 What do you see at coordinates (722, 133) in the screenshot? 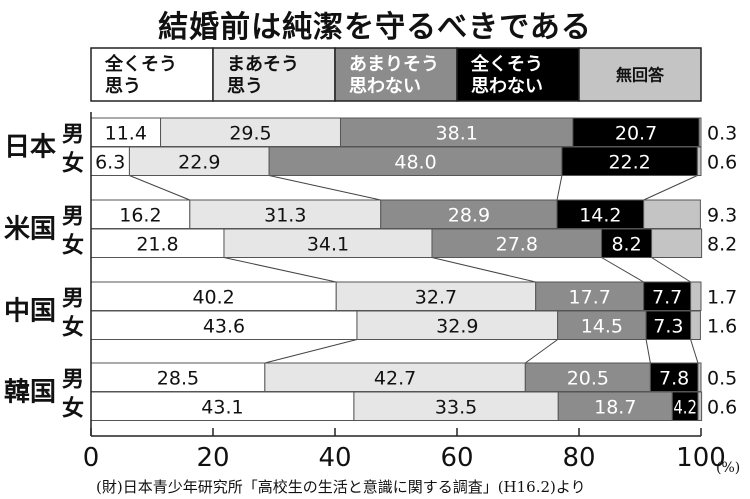
I see `no-answer-value-label: 0.3` at bounding box center [722, 133].